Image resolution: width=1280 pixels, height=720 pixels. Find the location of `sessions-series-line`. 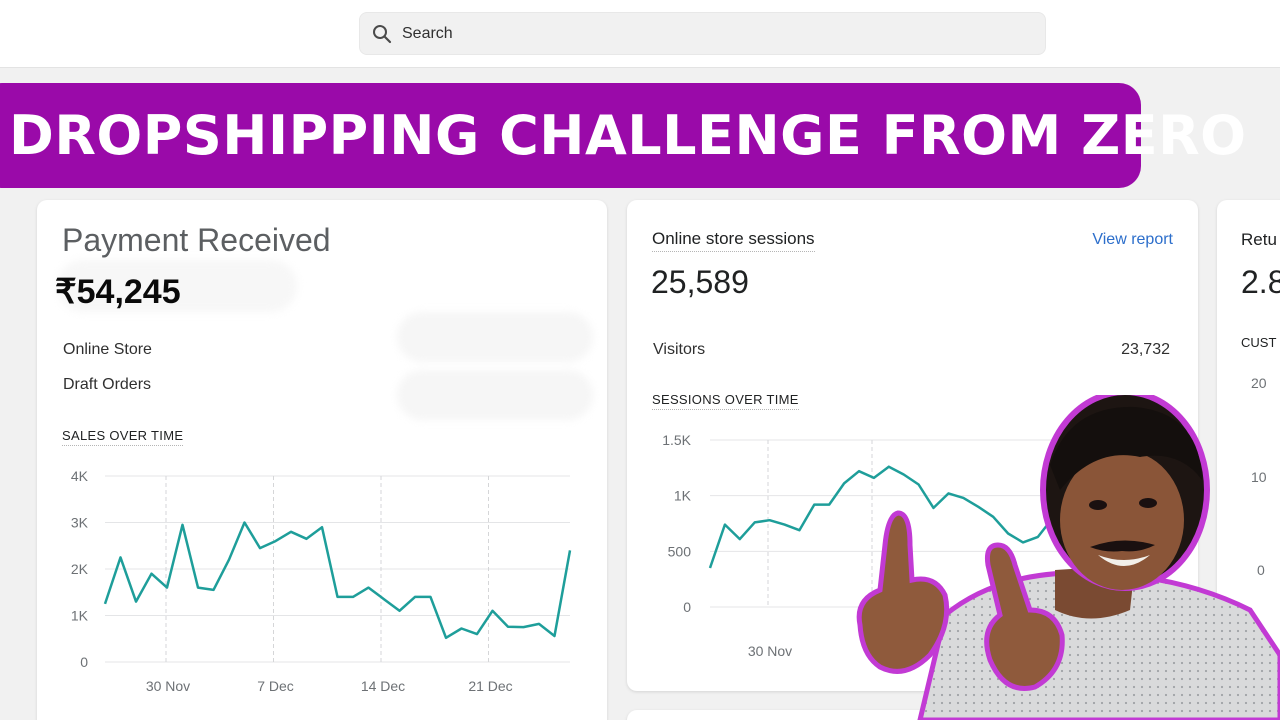

sessions-series-line is located at coordinates (881, 517).